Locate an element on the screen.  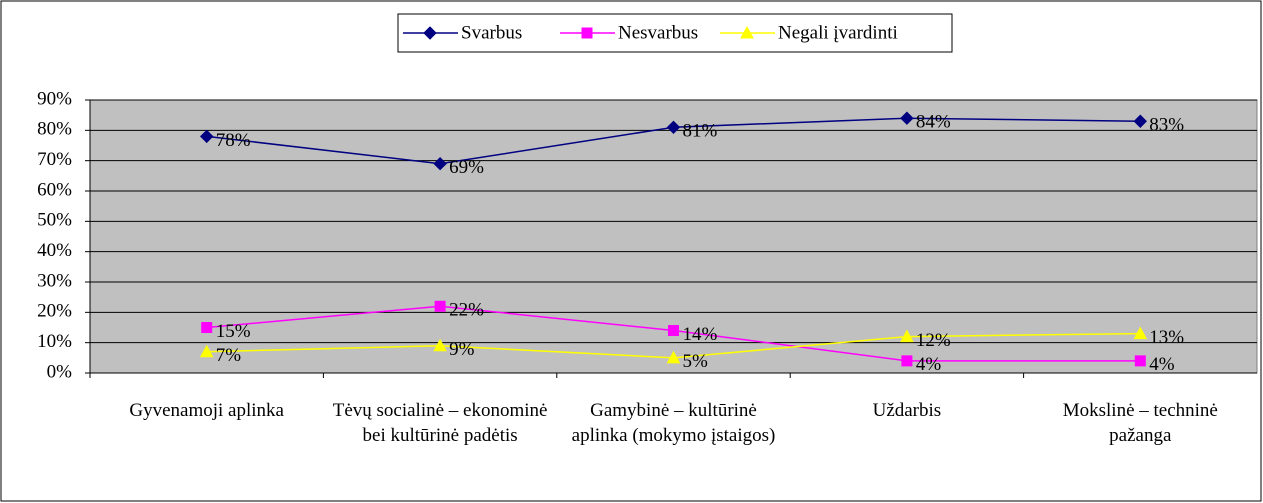
y-tick-label: 60% is located at coordinates (54, 189).